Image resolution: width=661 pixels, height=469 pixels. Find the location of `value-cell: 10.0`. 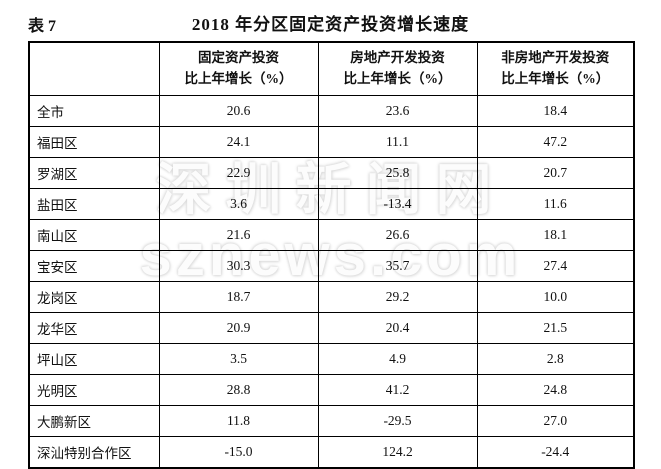

value-cell: 10.0 is located at coordinates (555, 297).